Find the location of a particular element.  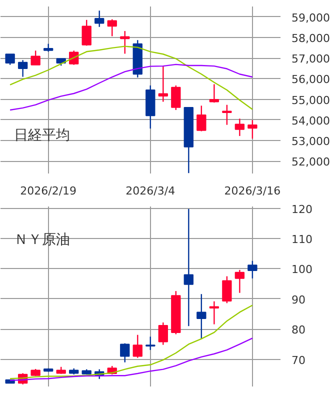

y-tick-label: 59,000 is located at coordinates (311, 17).